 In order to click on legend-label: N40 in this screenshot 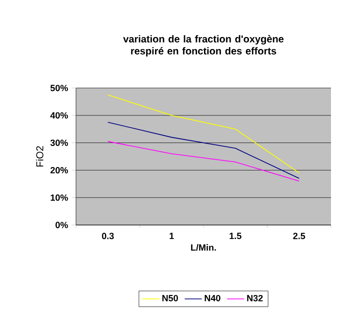, I will do `click(212, 298)`.